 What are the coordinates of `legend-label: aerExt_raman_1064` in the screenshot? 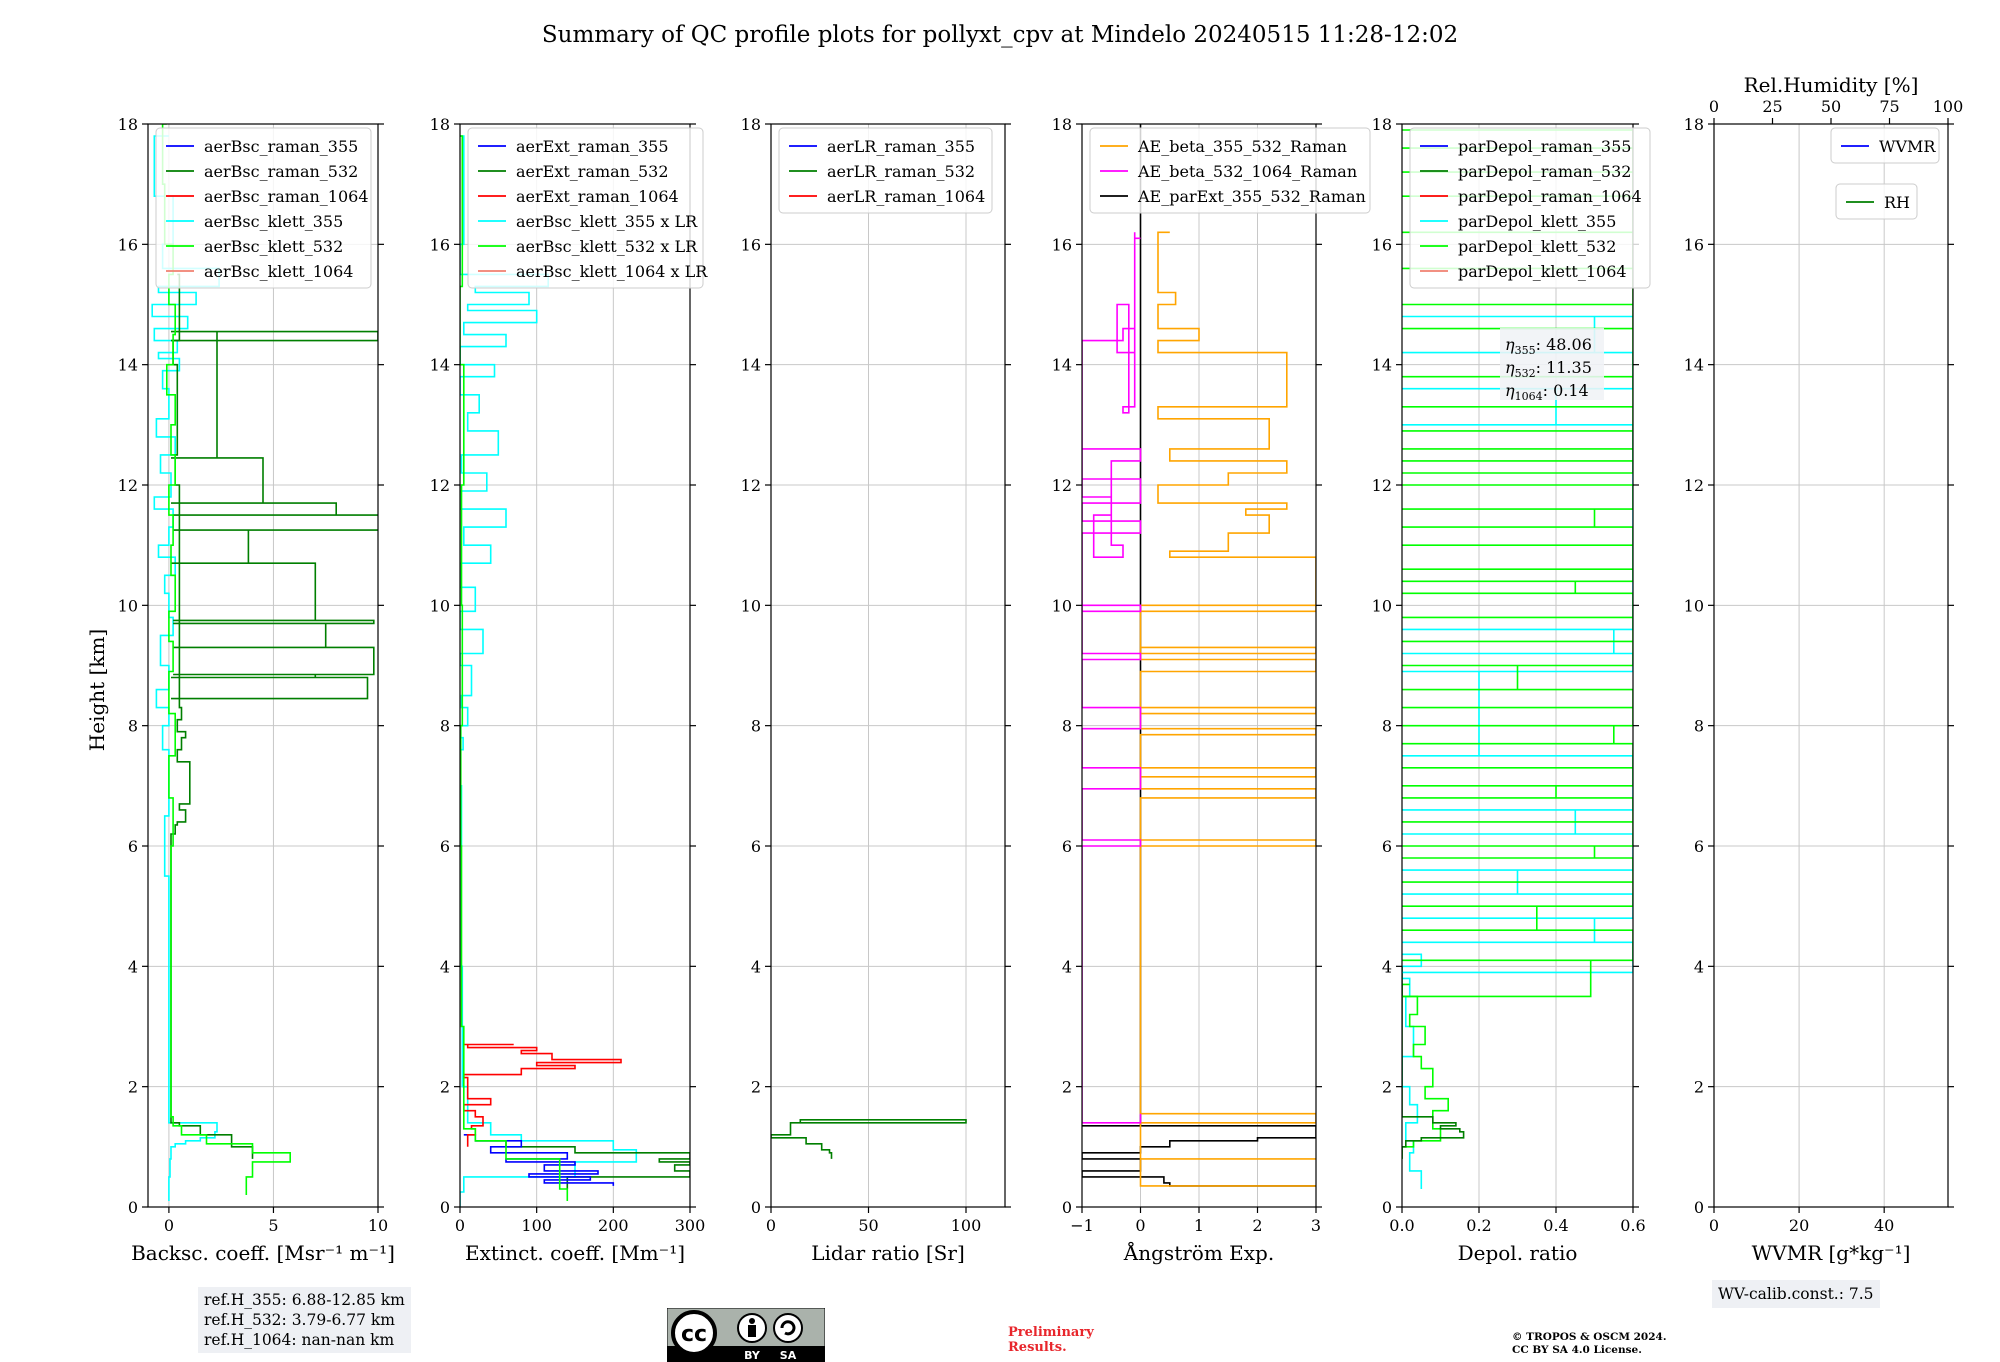 It's located at (597, 196).